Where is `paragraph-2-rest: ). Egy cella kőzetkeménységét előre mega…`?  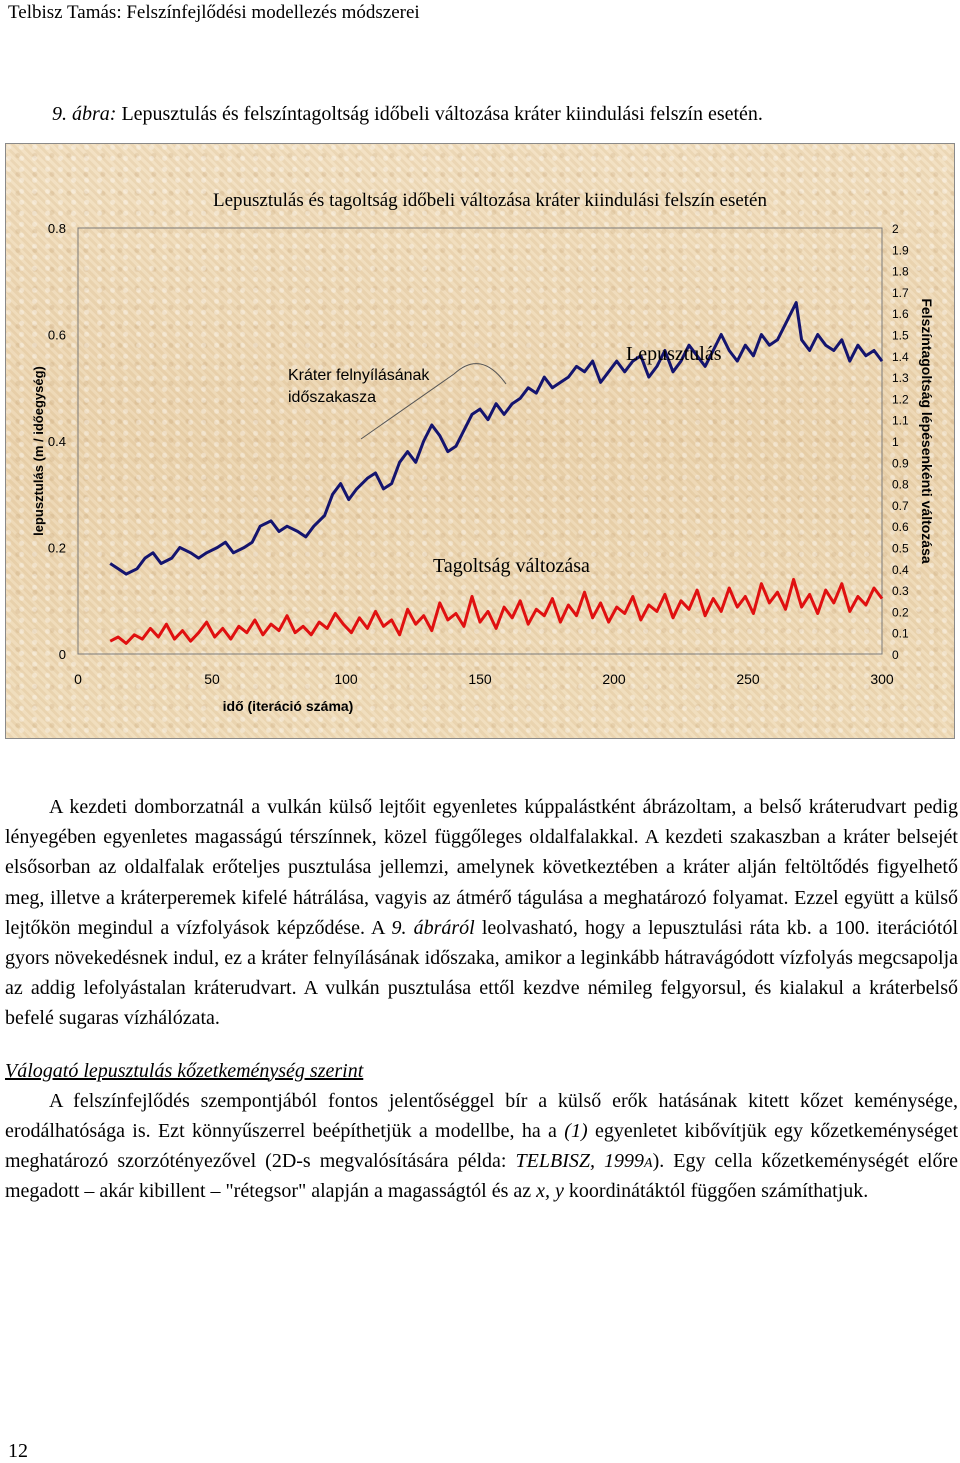
paragraph-2-rest: ). Egy cella kőzetkeménységét előre mega… is located at coordinates (481, 1176).